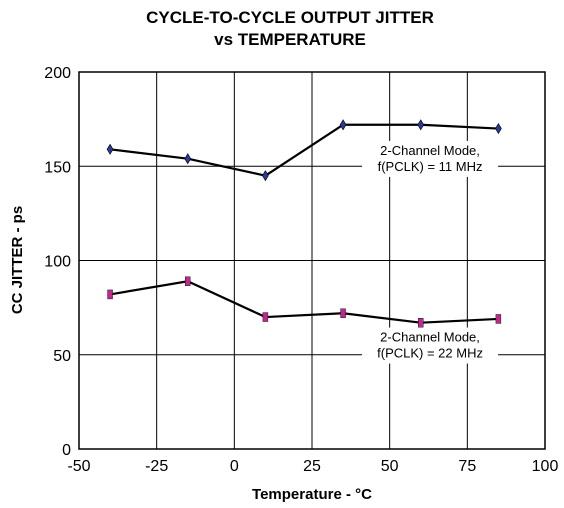  What do you see at coordinates (430, 337) in the screenshot?
I see `series-2-annotation-line-1: 2-Channel Mode,` at bounding box center [430, 337].